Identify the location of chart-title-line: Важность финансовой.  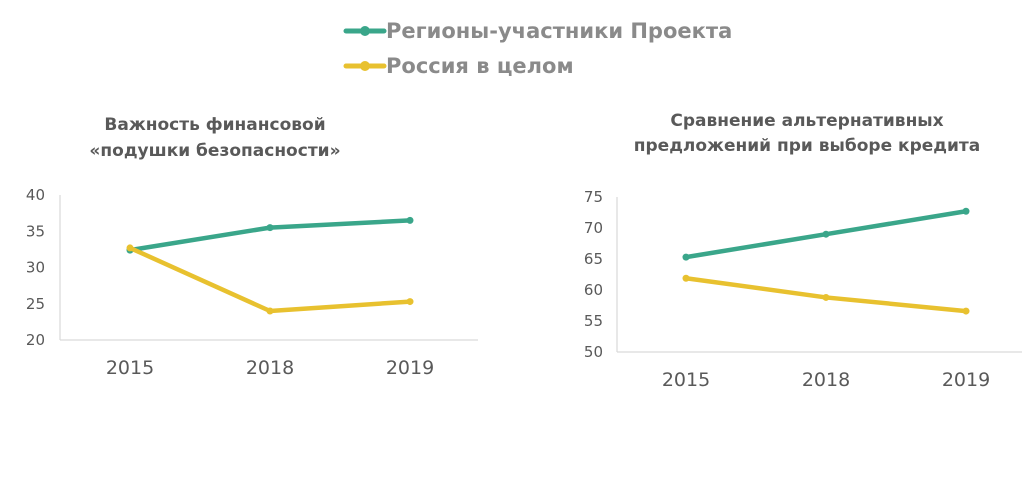
(214, 125).